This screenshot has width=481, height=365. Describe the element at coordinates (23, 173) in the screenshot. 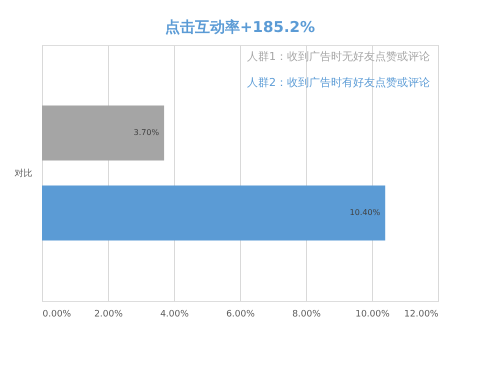

I see `y-tick-label: 对比` at that location.